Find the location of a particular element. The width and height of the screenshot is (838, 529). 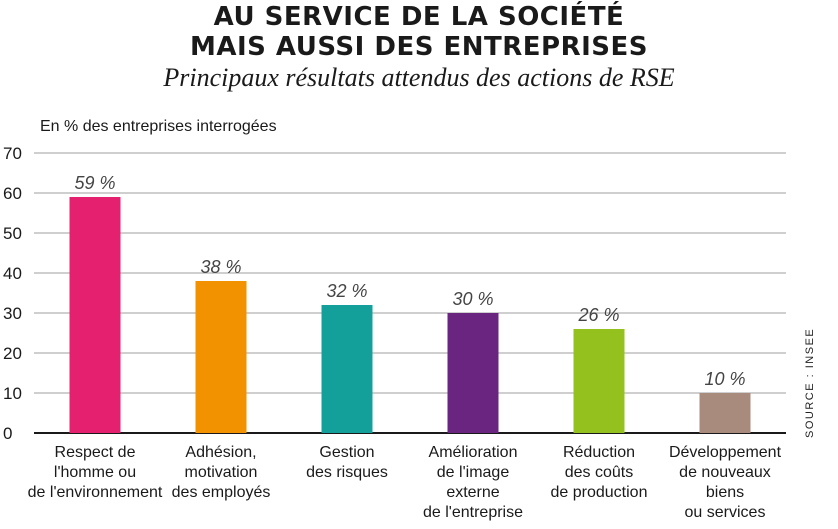

x-tick-label-line: de production is located at coordinates (599, 492).